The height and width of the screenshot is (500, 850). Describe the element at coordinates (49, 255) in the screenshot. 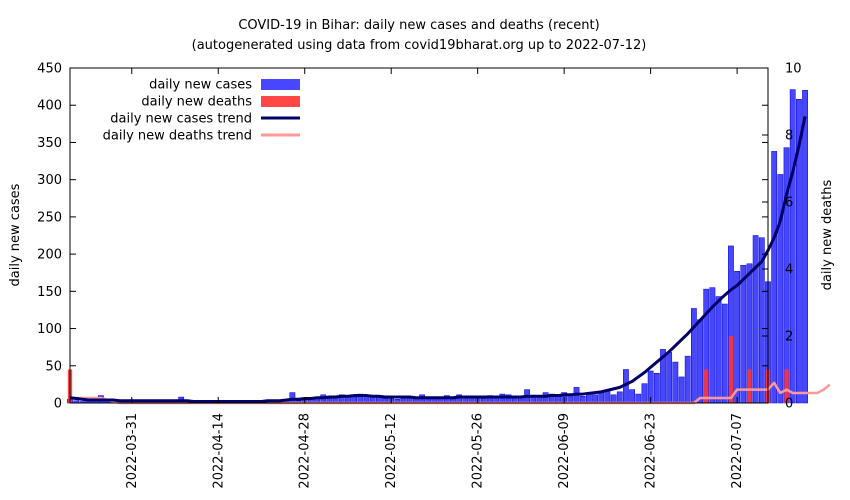

I see `y-tick-label: 200` at that location.